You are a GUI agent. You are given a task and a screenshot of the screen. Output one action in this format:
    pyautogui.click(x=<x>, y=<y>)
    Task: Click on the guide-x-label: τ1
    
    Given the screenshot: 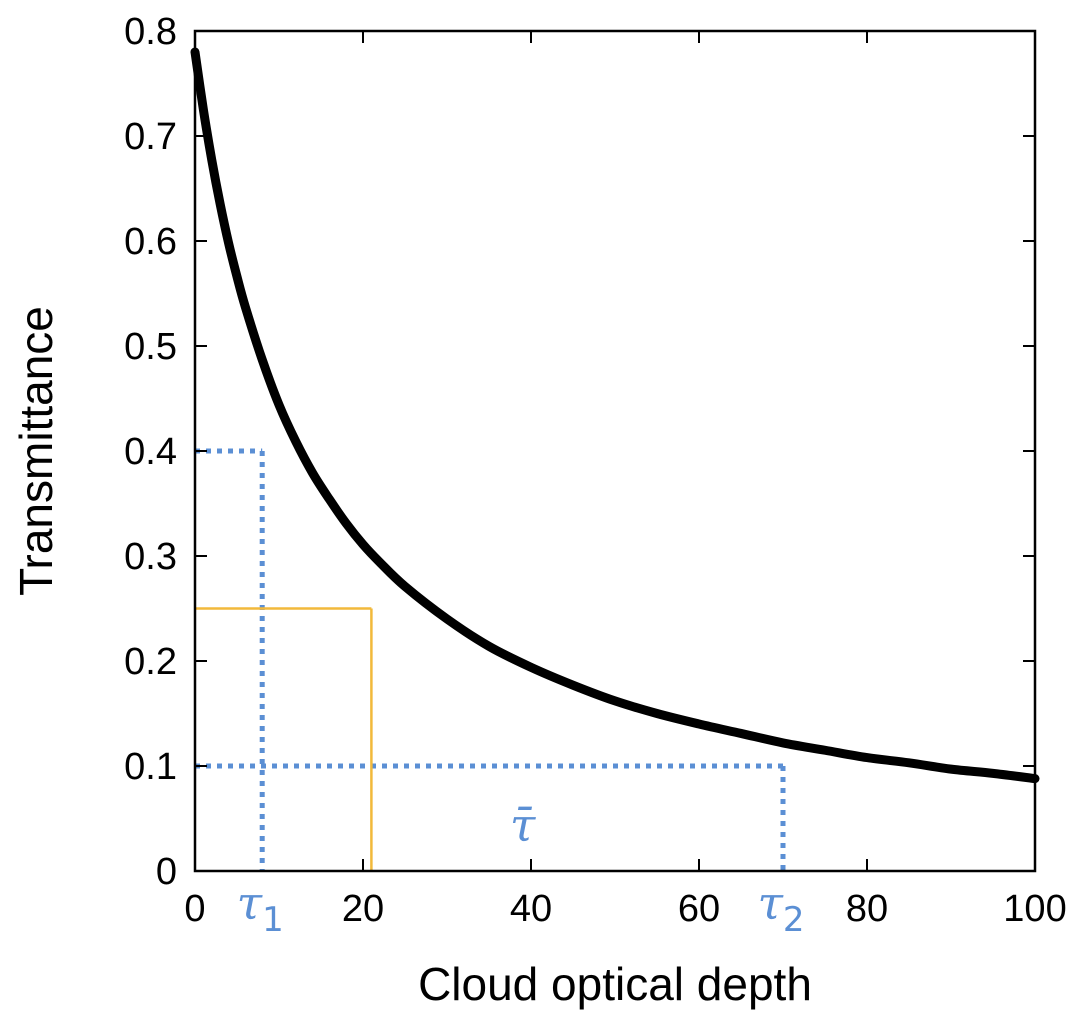 What is the action you would take?
    pyautogui.click(x=260, y=908)
    